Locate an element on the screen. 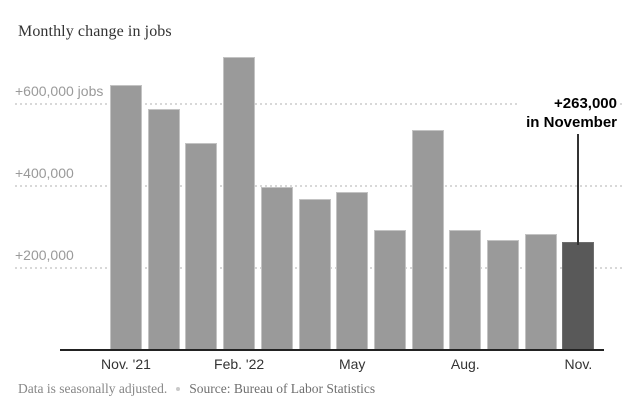  y-axis-label-200000: +200,000 is located at coordinates (44, 255).